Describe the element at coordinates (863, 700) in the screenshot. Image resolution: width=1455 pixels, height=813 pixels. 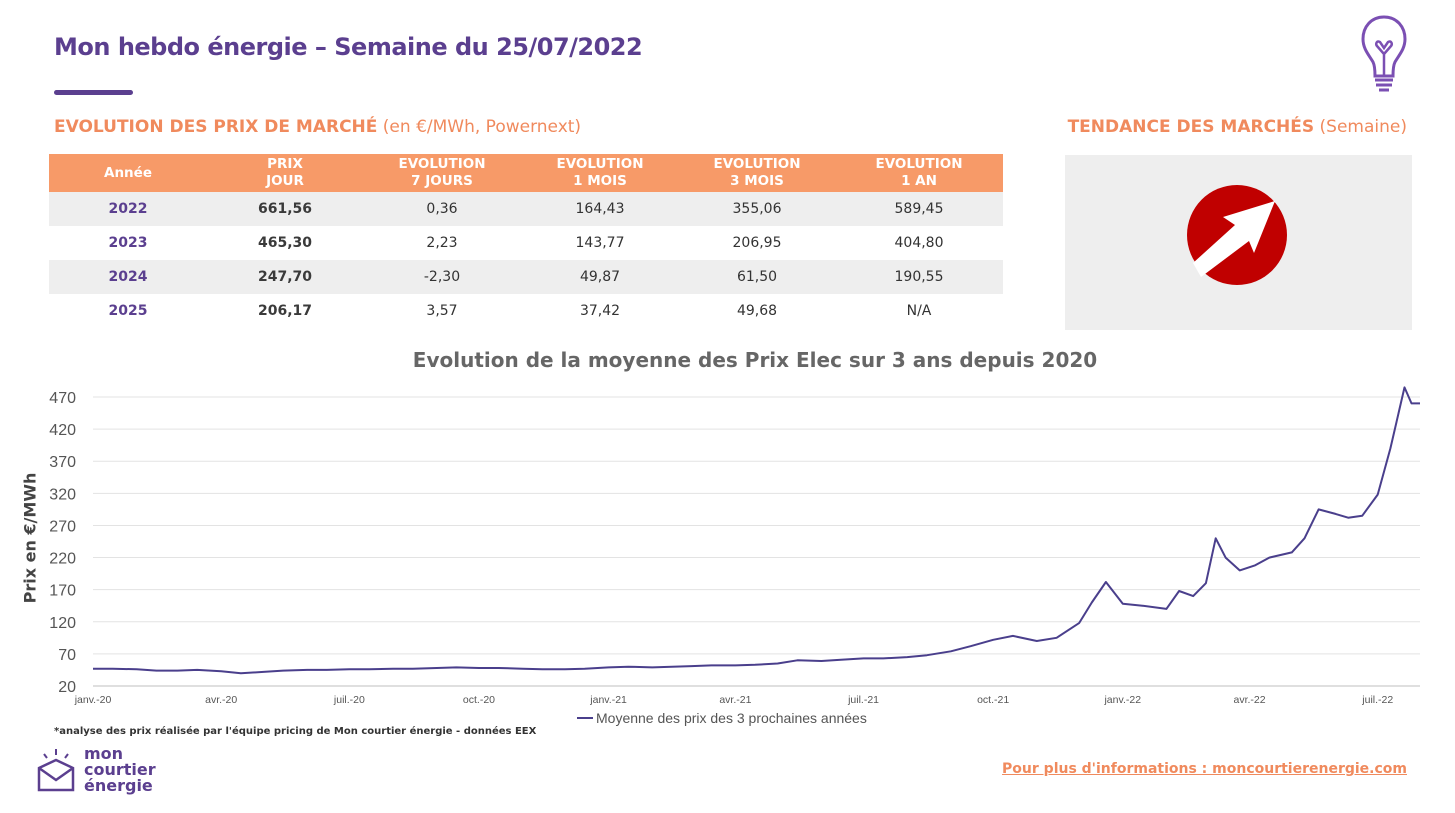
I see `x-tick-label: juil.-21` at that location.